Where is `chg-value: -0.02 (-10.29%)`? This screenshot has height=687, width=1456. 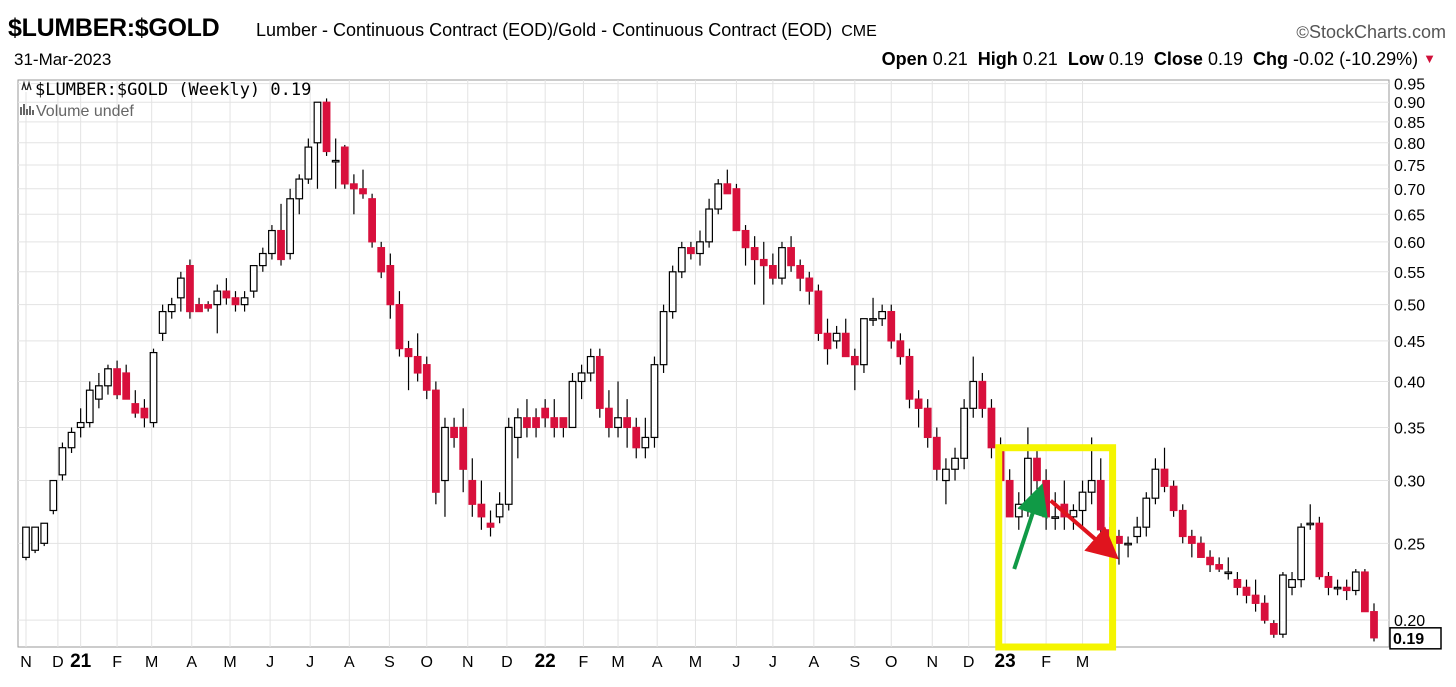
chg-value: -0.02 (-10.29%) is located at coordinates (1356, 59).